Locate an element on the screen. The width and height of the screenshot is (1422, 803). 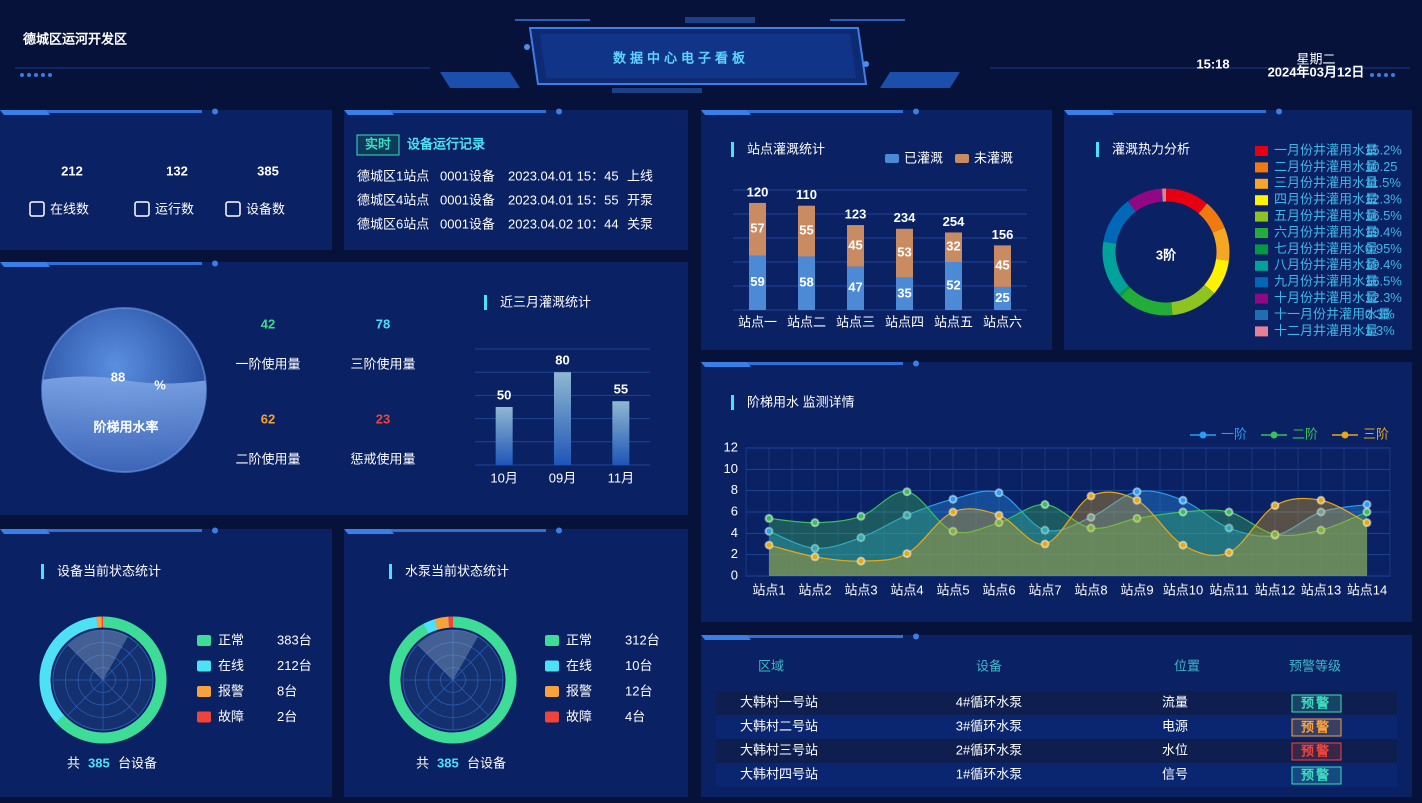
rate-label: 阶梯用水率 is located at coordinates (125, 426).